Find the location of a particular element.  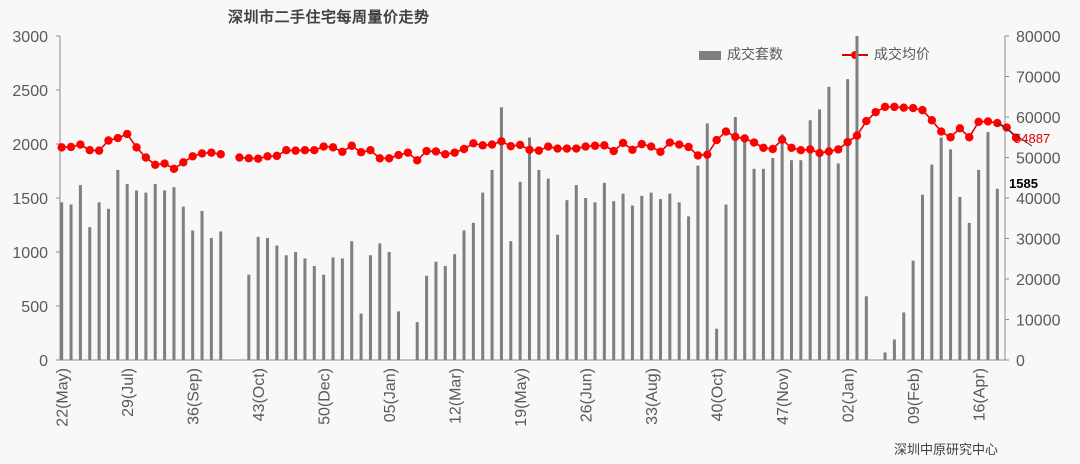

left-axis-tick-label: 1000 is located at coordinates (30, 253).